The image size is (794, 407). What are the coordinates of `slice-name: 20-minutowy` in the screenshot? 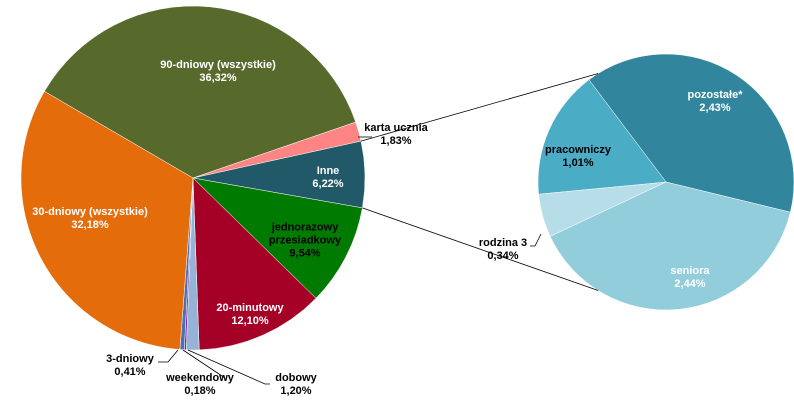 It's located at (250, 308).